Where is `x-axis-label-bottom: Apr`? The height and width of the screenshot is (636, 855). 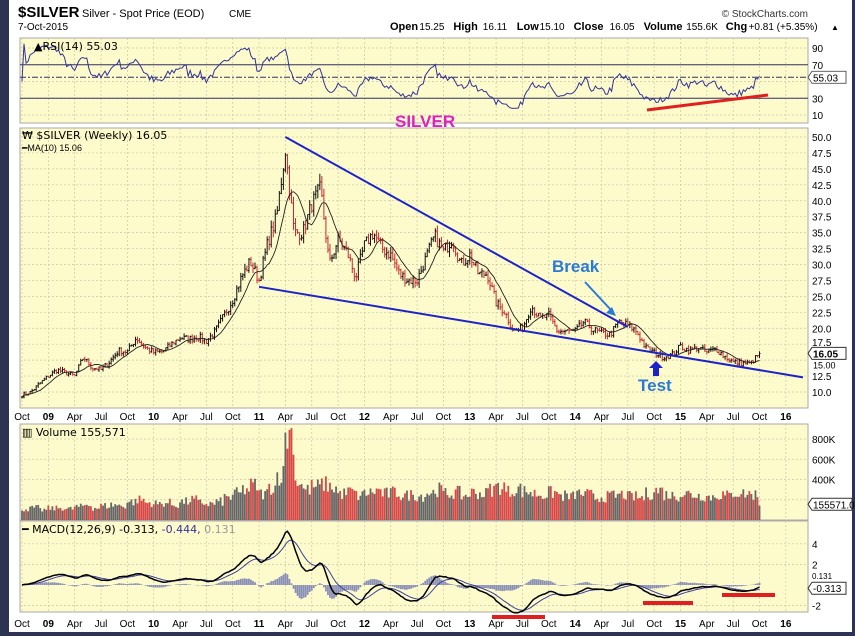 x-axis-label-bottom: Apr is located at coordinates (75, 624).